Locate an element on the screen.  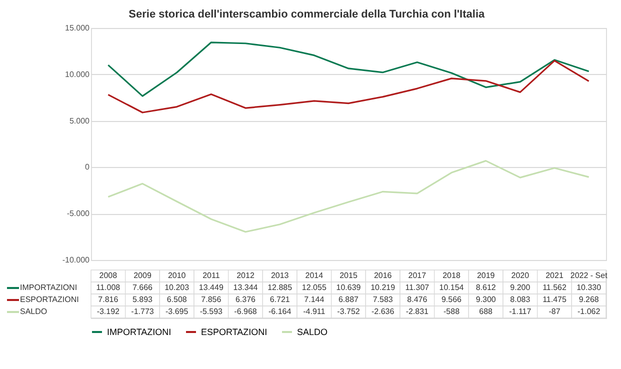
data-label: 9.566 is located at coordinates (451, 299).